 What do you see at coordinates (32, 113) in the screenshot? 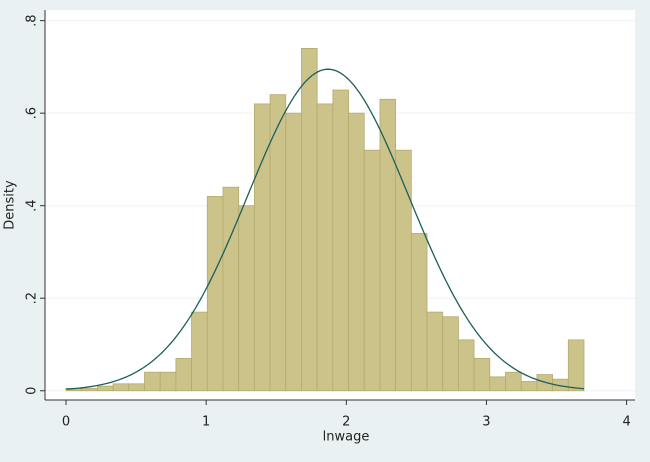
I see `y-tick-label: .6` at bounding box center [32, 113].